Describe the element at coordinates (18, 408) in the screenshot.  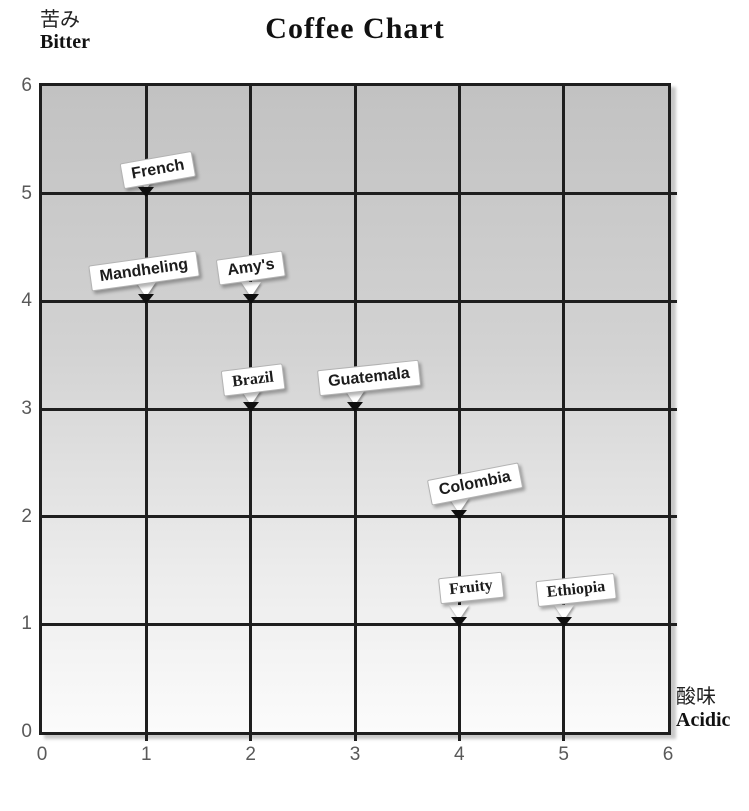
I see `y-axis-ticks: 0 1 2 3 4 5 6` at that location.